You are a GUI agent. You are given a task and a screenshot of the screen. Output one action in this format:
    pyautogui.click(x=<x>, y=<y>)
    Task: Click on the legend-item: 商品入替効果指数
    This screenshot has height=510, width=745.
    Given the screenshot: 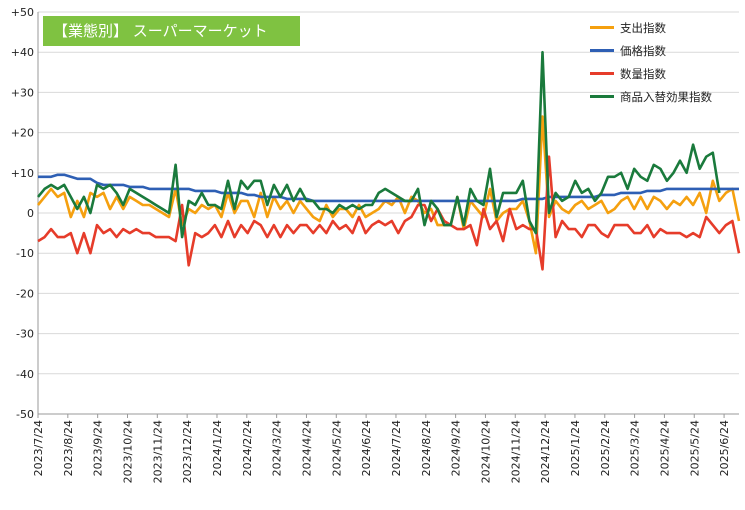 What is the action you would take?
    pyautogui.click(x=651, y=96)
    